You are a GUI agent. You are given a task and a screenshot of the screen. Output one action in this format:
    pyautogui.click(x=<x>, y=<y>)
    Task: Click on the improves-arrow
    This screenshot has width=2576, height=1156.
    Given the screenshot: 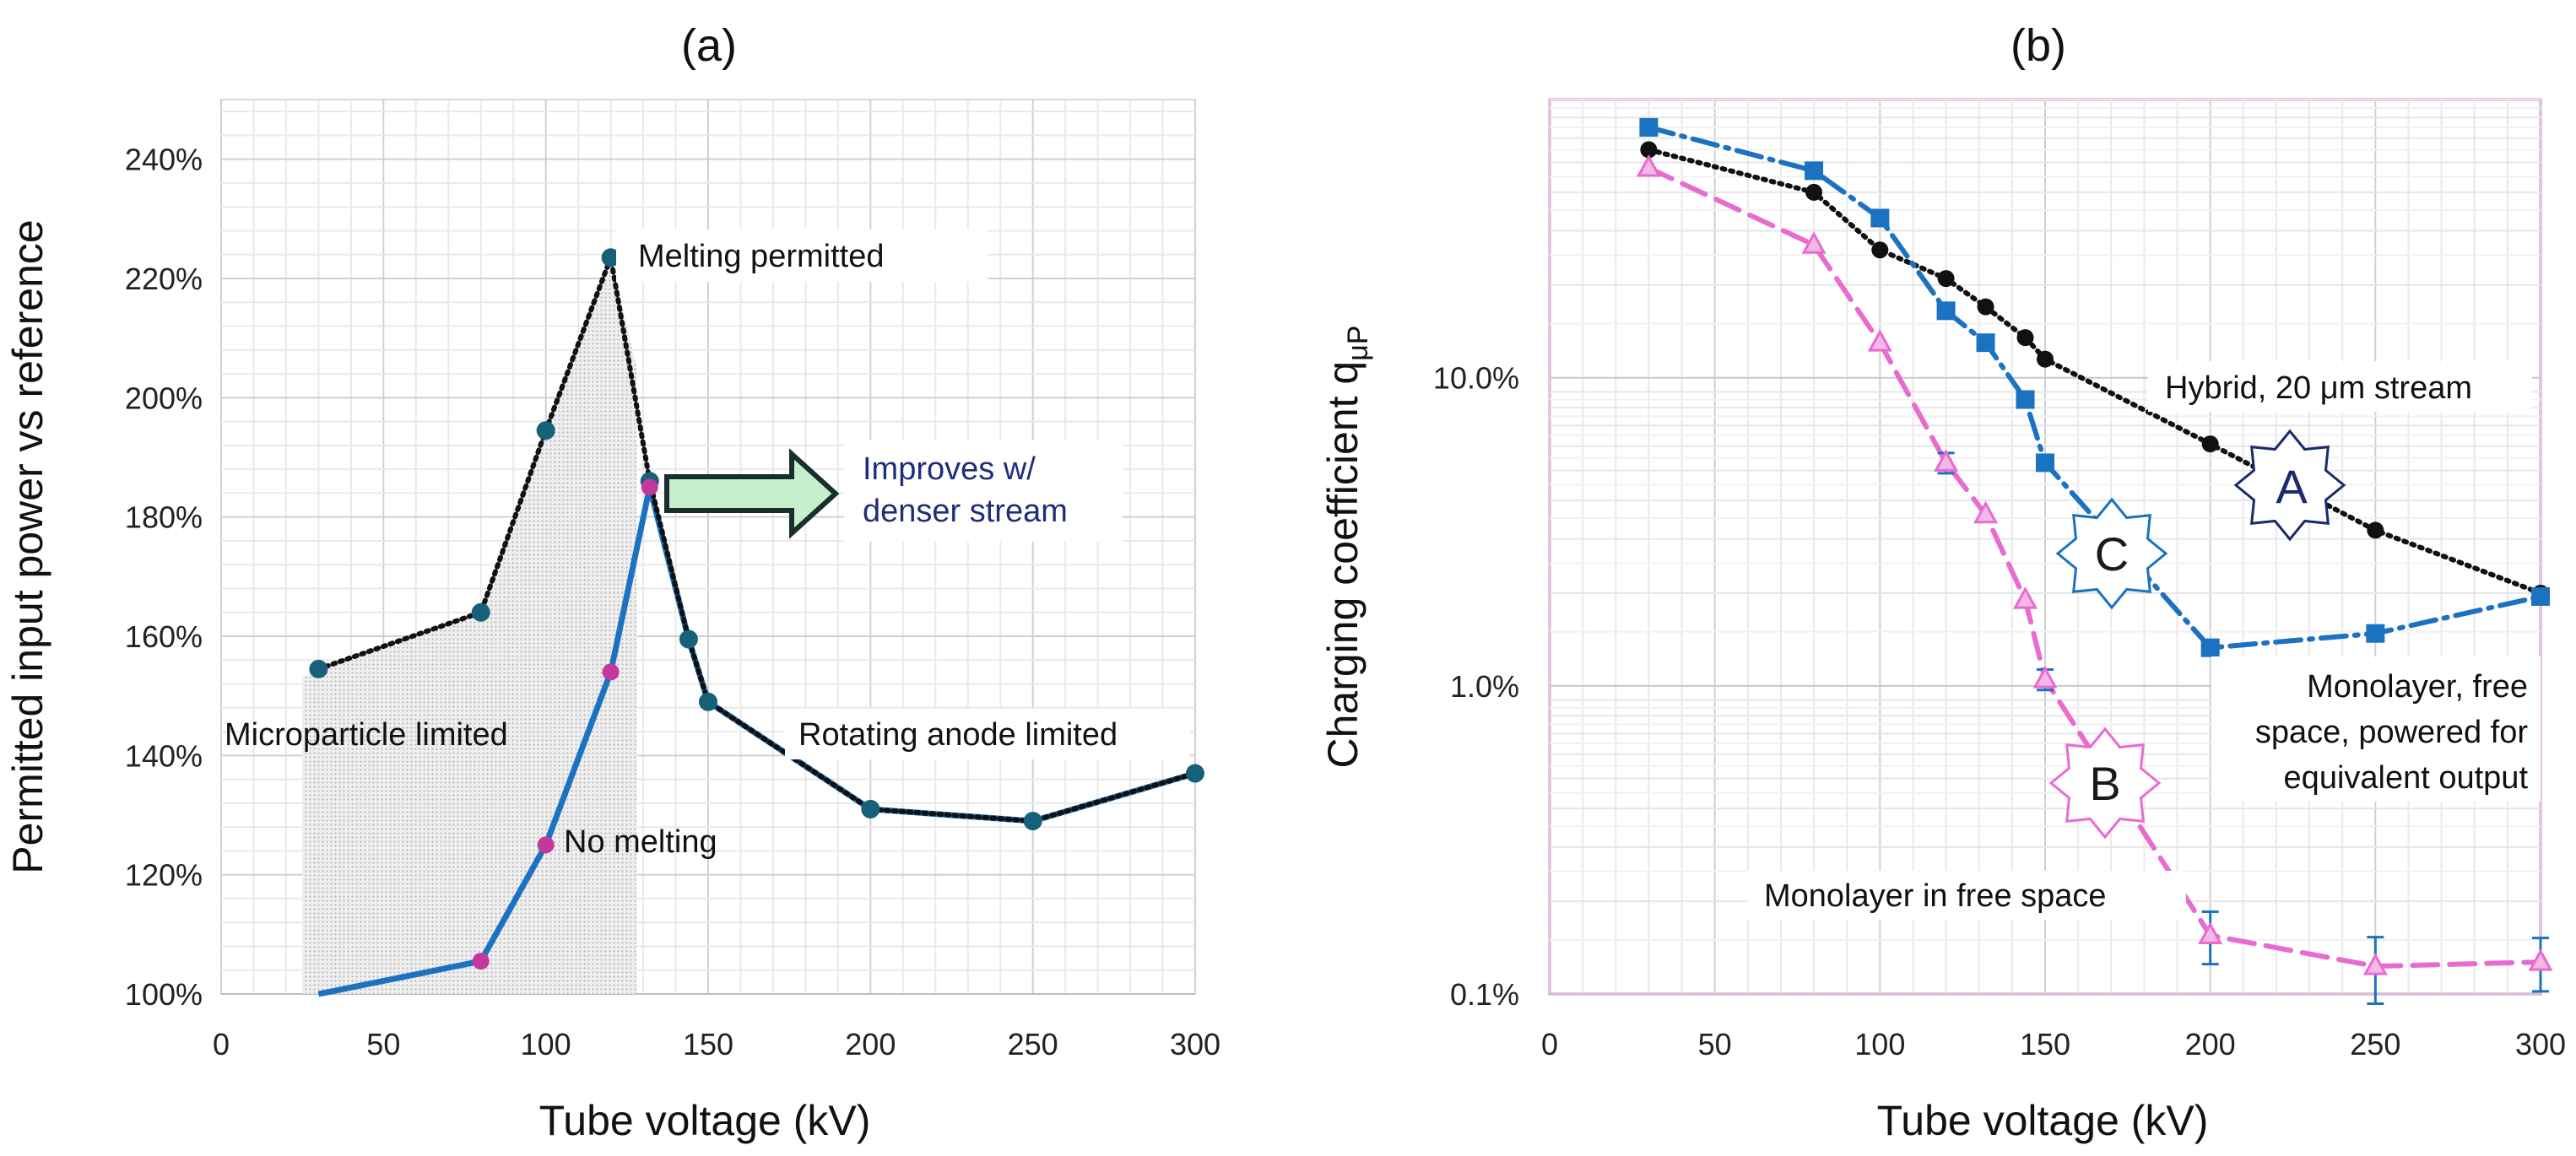 What is the action you would take?
    pyautogui.click(x=752, y=493)
    